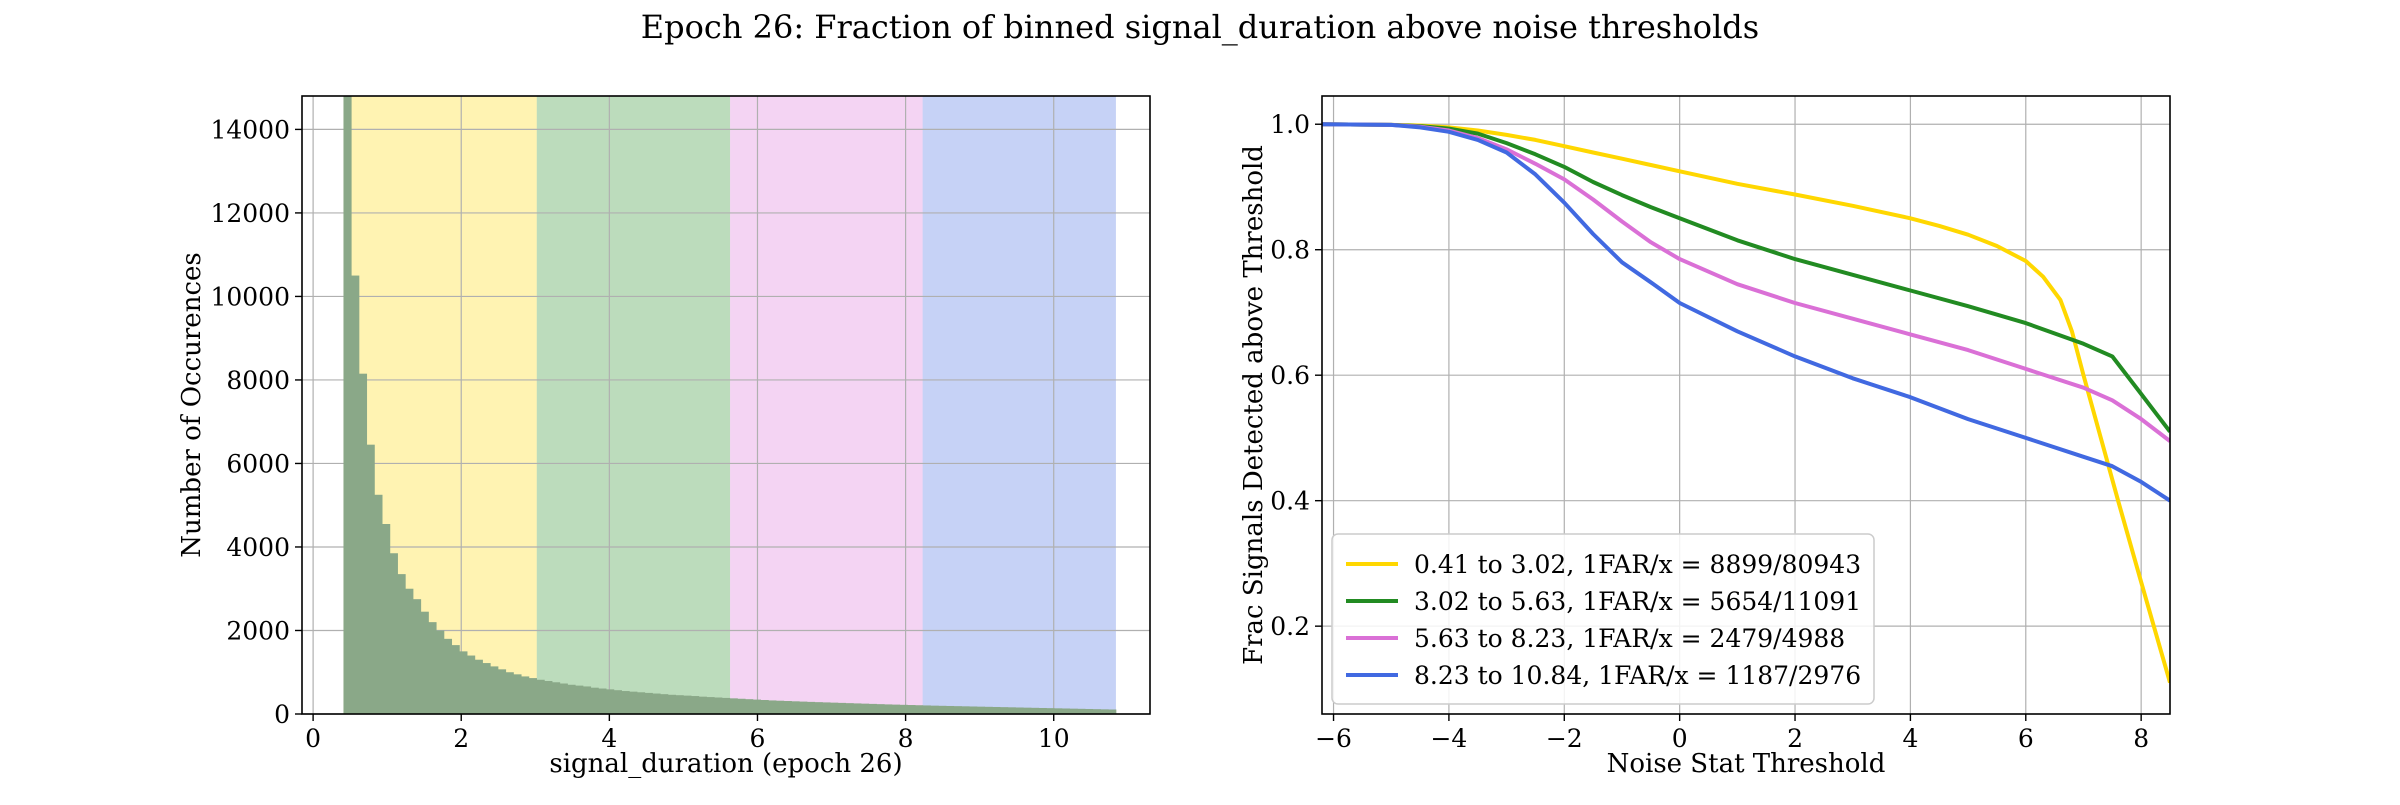 The image size is (2400, 805). What do you see at coordinates (250, 296) in the screenshot?
I see `y-tick-label: 10000` at bounding box center [250, 296].